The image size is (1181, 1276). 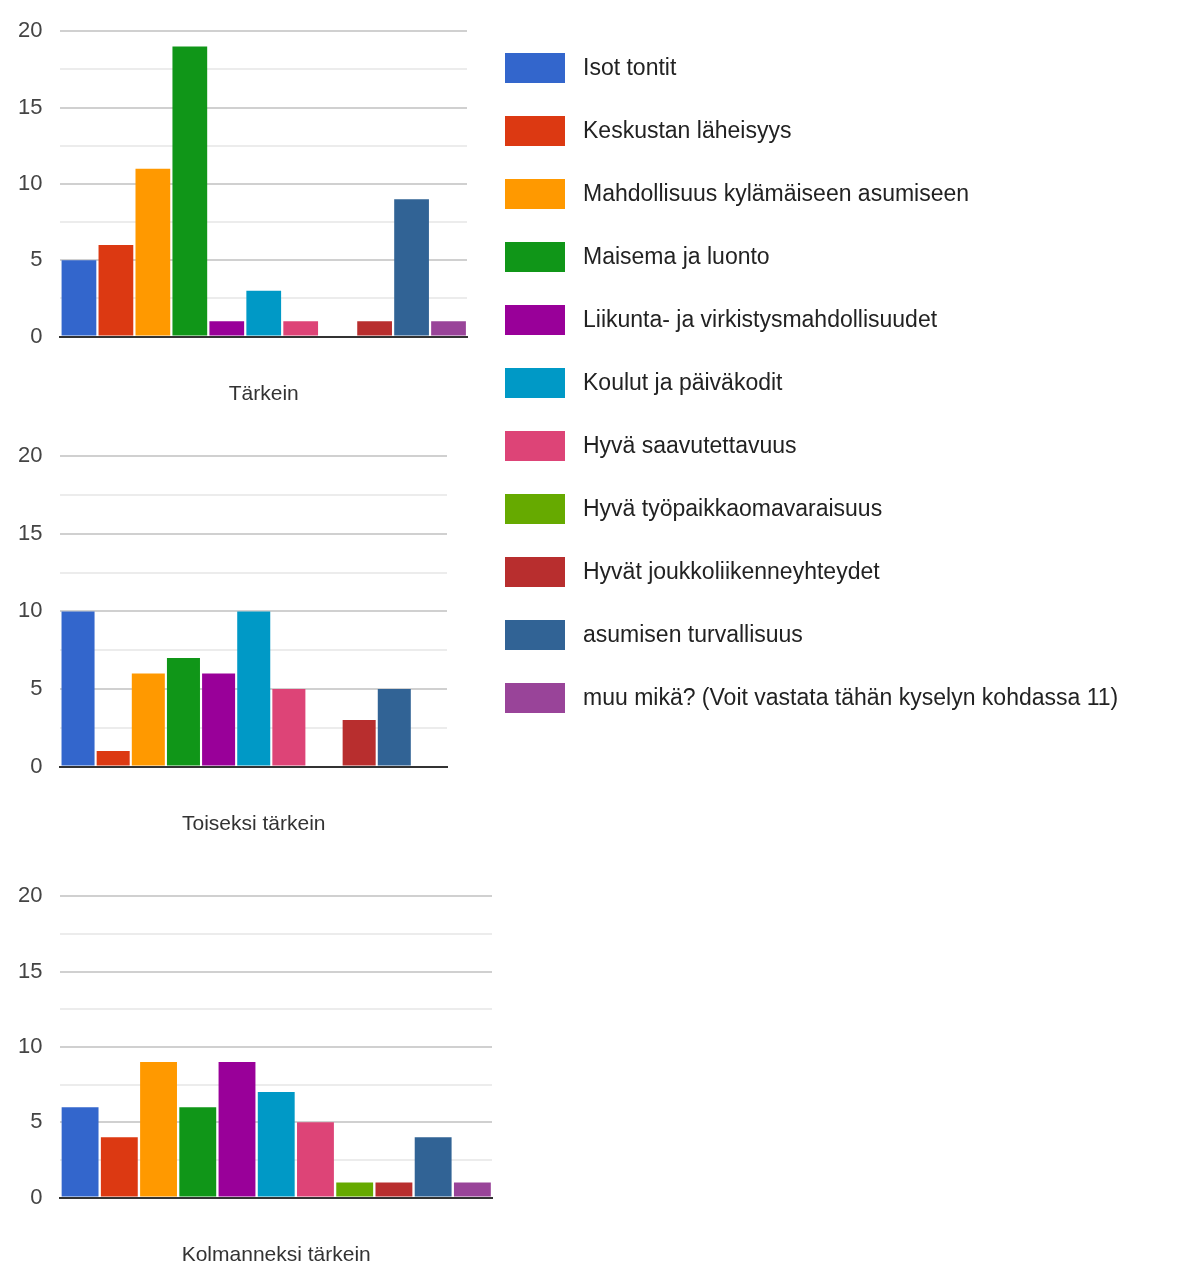 What do you see at coordinates (690, 445) in the screenshot?
I see `legend-label: Hyvä saavutettavuus` at bounding box center [690, 445].